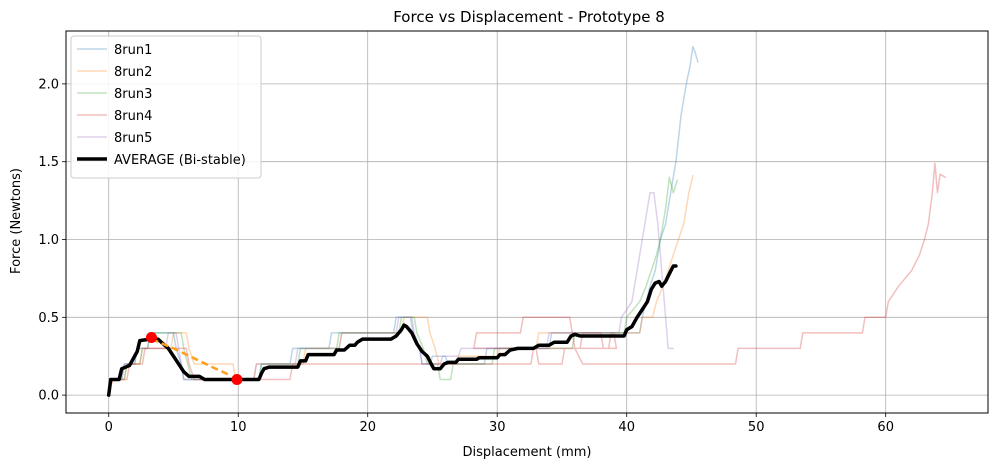  Describe the element at coordinates (756, 427) in the screenshot. I see `x-tick-label: 50` at that location.